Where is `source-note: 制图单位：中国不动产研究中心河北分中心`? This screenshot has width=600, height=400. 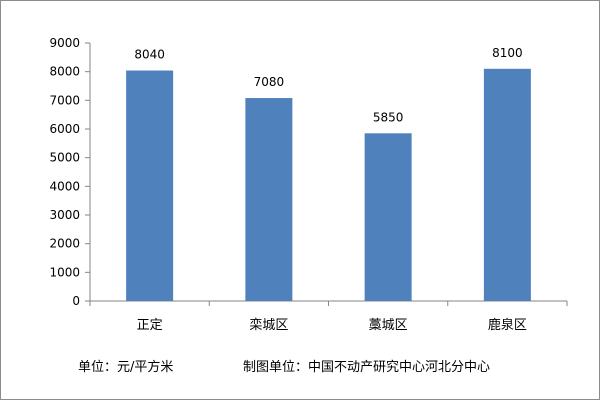
source-note: 制图单位：中国不动产研究中心河北分中心 is located at coordinates (367, 367).